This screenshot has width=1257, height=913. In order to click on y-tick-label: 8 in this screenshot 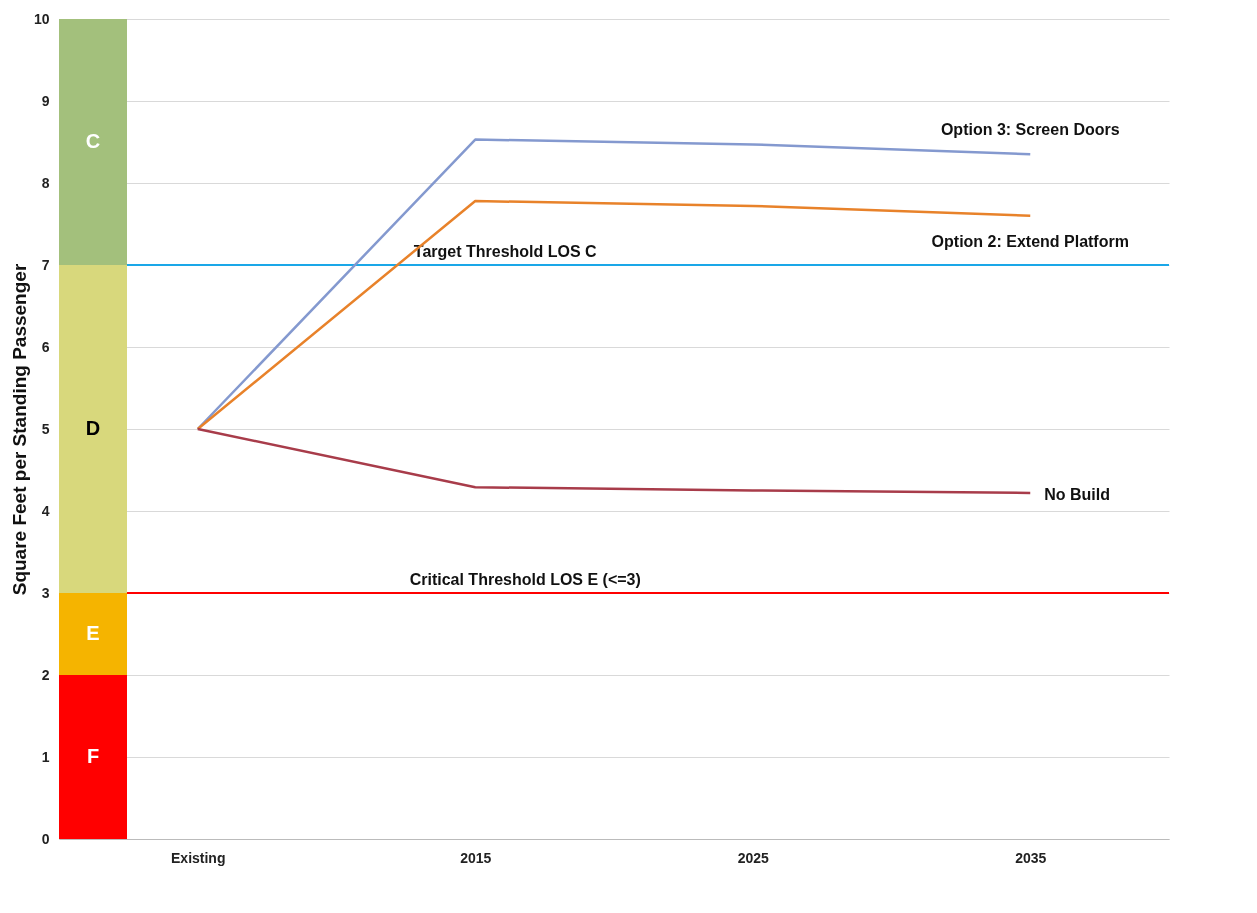, I will do `click(45, 182)`.